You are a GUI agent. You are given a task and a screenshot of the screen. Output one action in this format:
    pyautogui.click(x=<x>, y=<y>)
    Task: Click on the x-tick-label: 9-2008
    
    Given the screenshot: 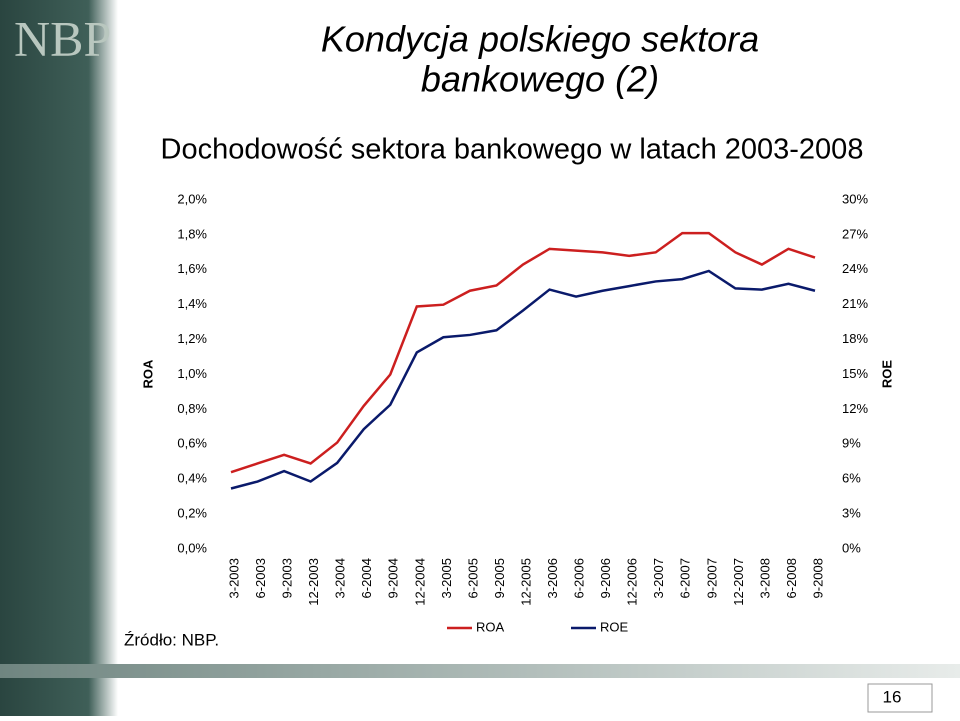 What is the action you would take?
    pyautogui.click(x=817, y=578)
    